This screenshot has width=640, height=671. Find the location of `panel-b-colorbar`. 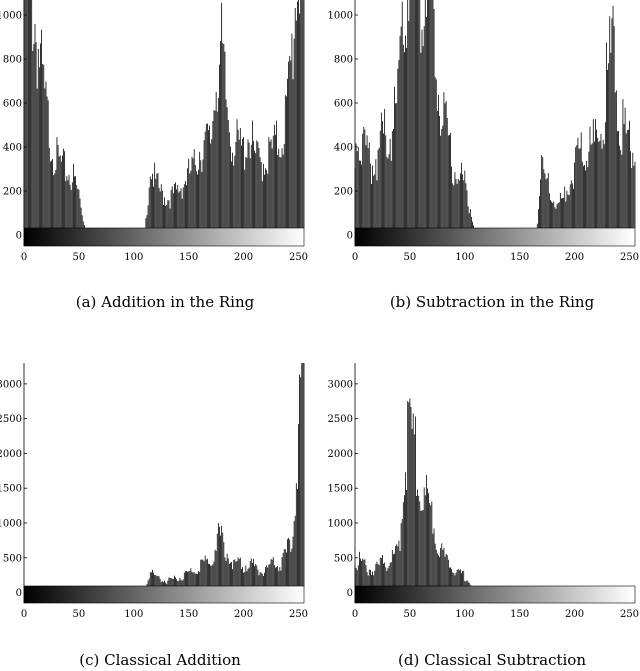

panel-b-colorbar is located at coordinates (495, 237).